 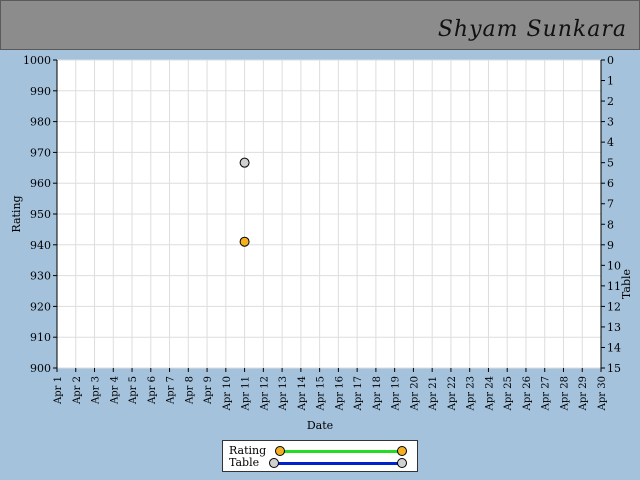 I want to click on legend-marker-rating-end, so click(x=402, y=451).